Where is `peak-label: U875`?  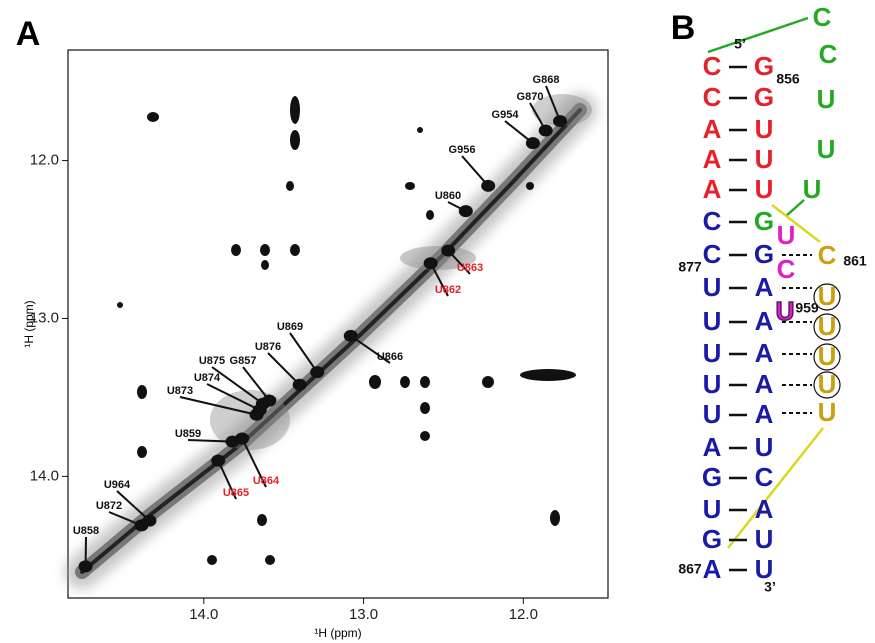 peak-label: U875 is located at coordinates (212, 361).